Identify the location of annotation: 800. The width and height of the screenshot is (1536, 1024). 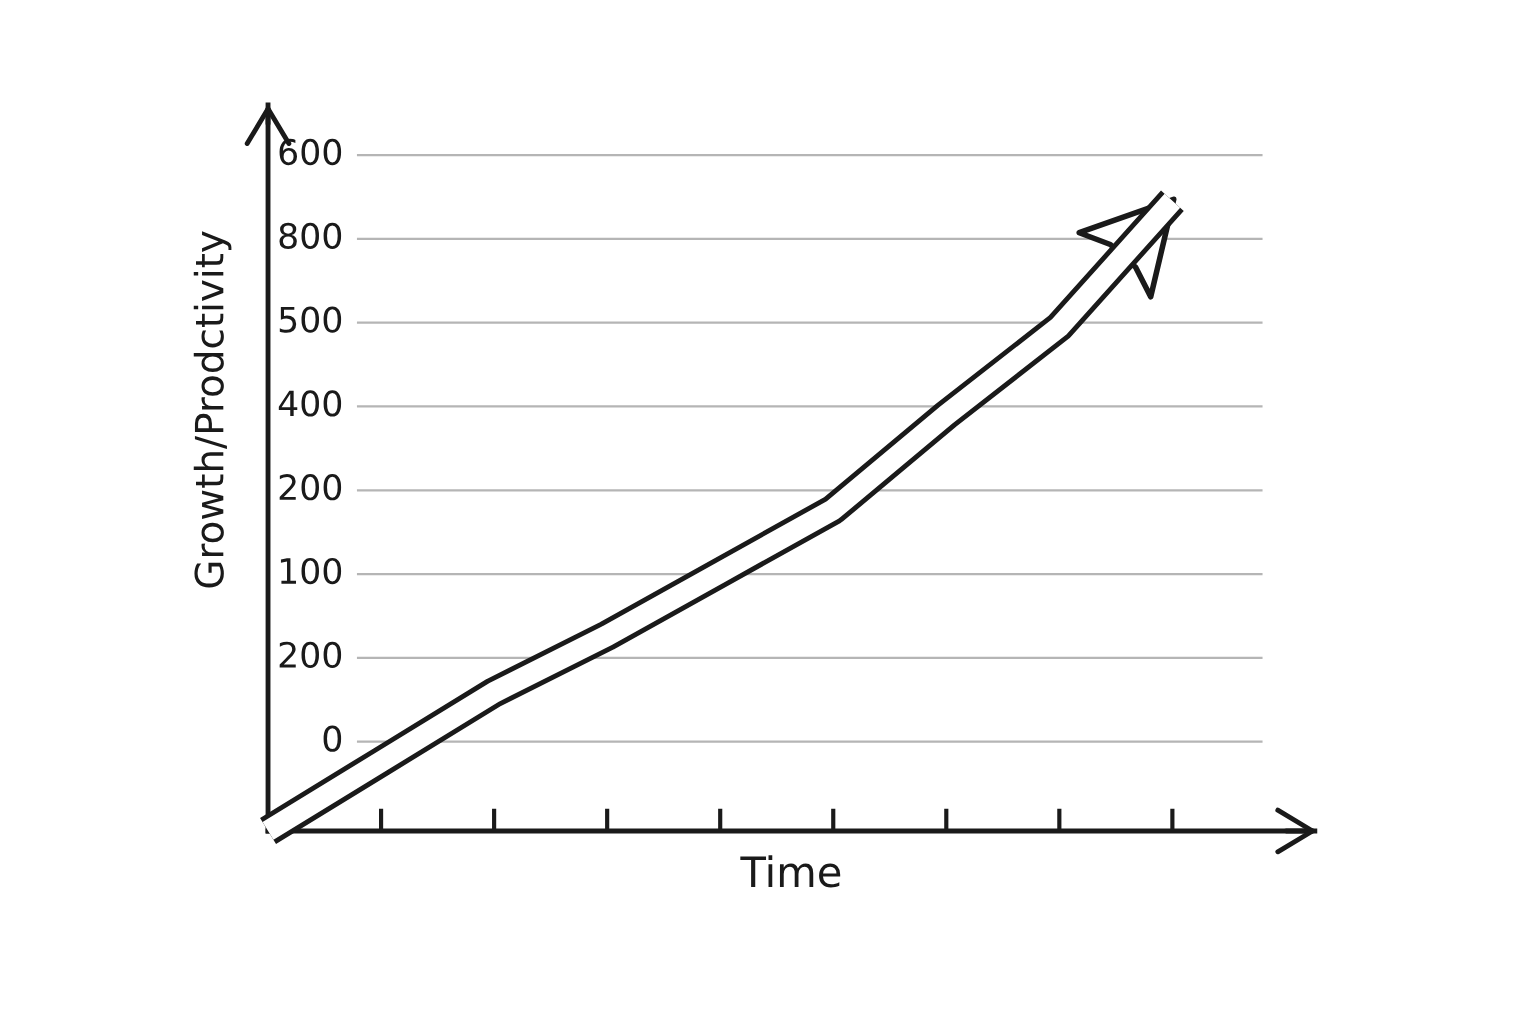
(310, 235).